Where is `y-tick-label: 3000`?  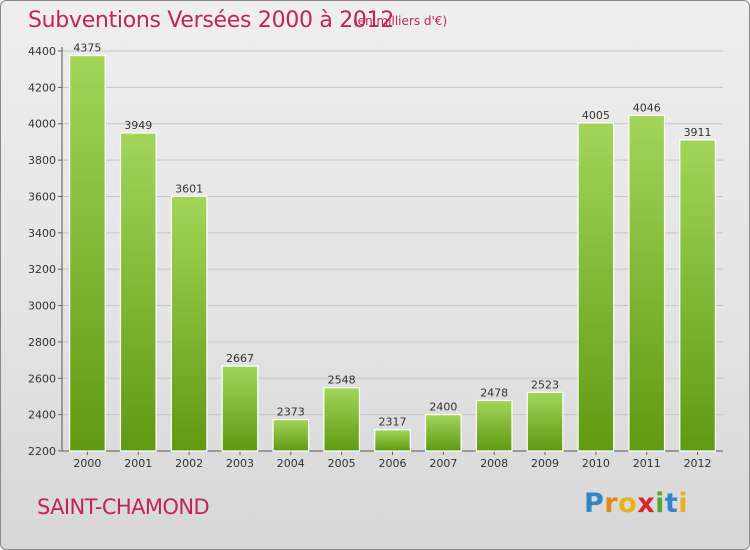
y-tick-label: 3000 is located at coordinates (42, 306).